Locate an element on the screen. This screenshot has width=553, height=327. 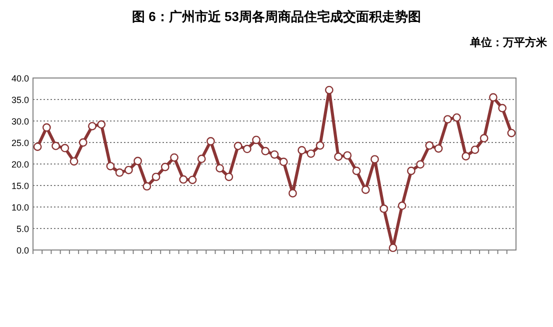
text: 单位：万平方米 is located at coordinates (508, 42).